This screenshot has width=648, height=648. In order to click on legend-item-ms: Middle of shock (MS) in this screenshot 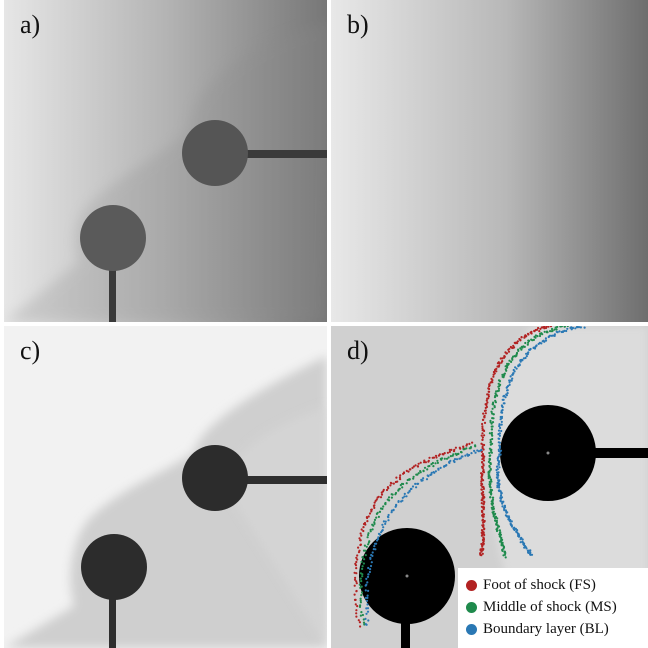, I will do `click(557, 607)`.